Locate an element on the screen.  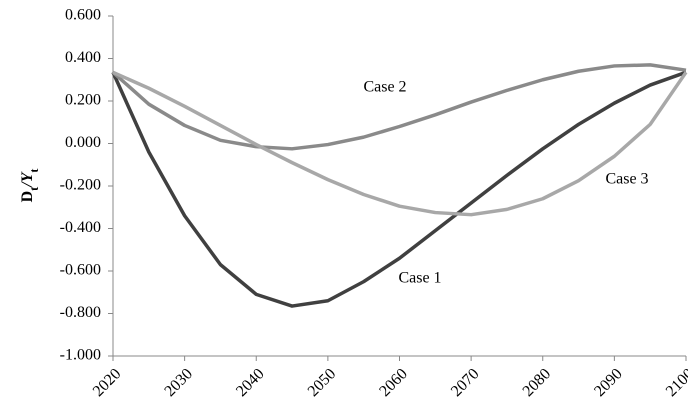
y-tick-label: -0.600 is located at coordinates (80, 270).